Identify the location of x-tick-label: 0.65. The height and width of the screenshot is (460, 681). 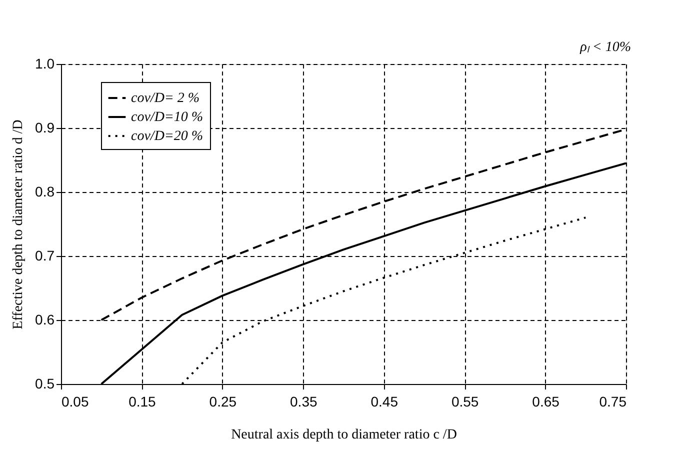
(546, 402).